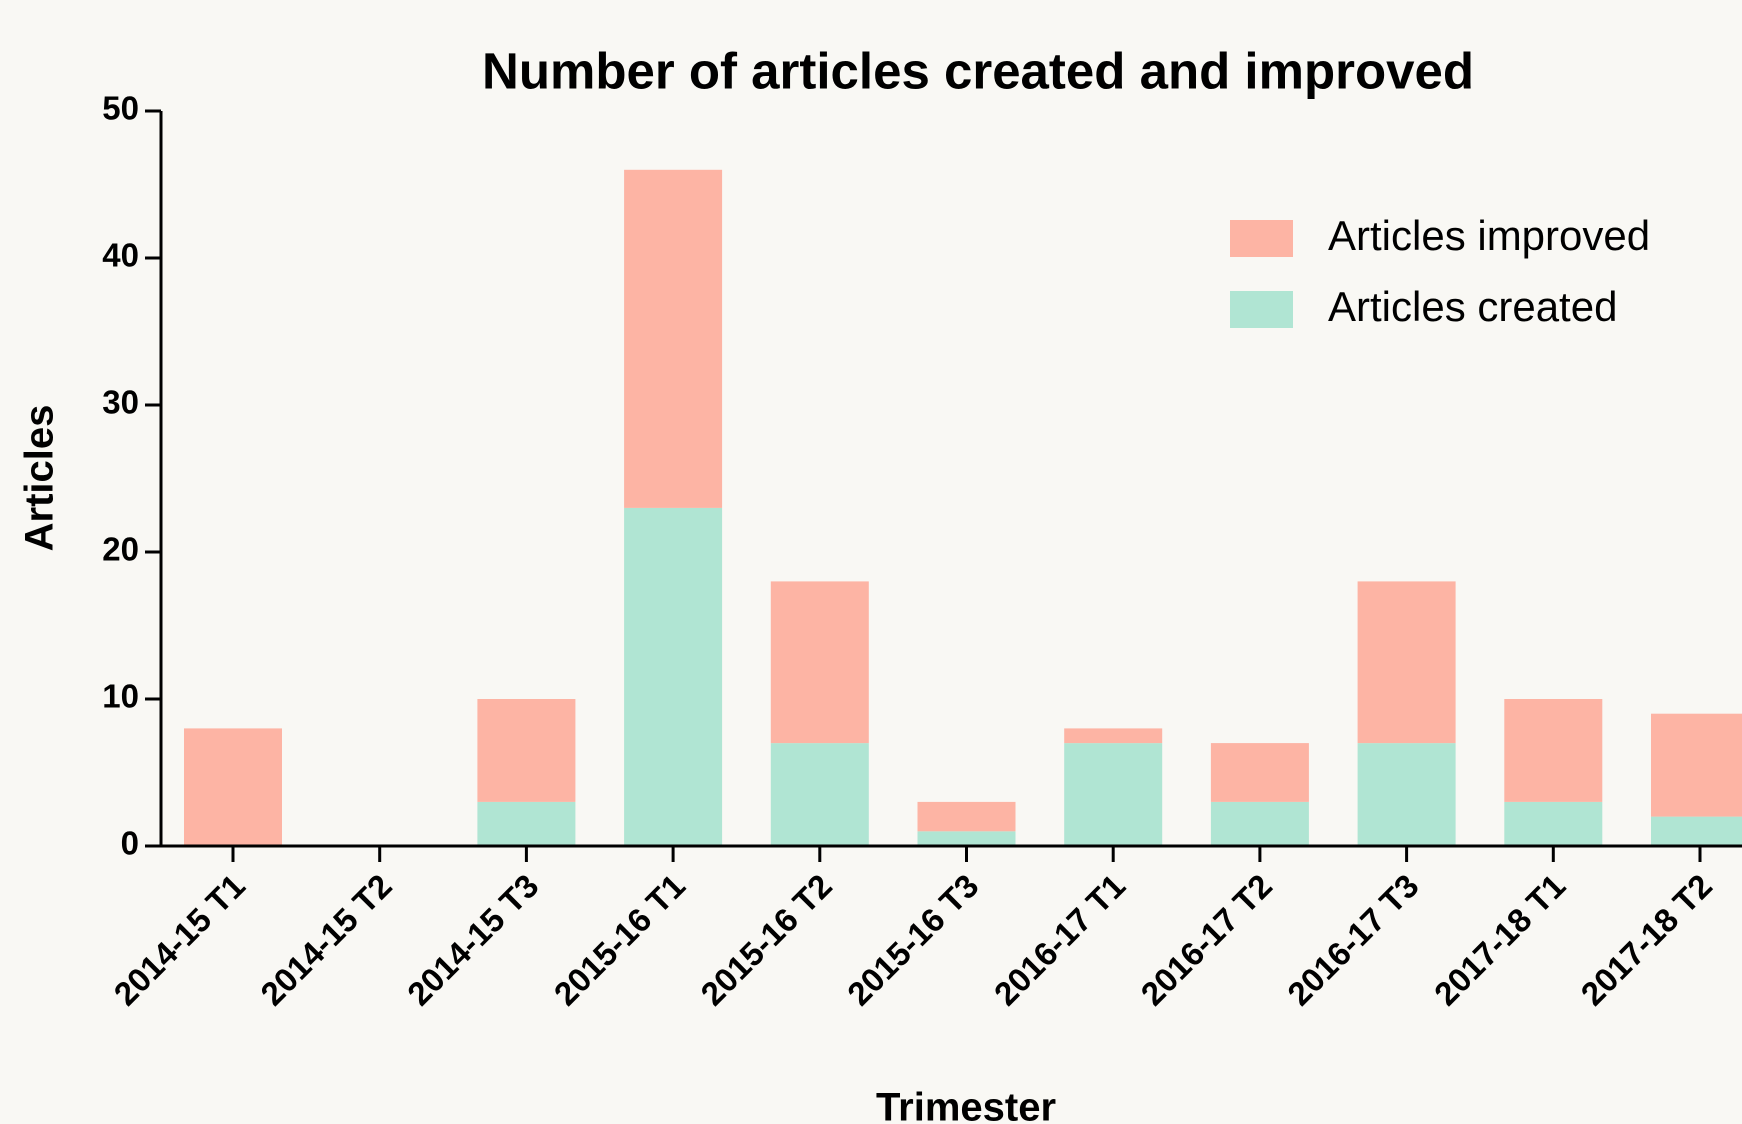 The image size is (1742, 1124). What do you see at coordinates (1353, 940) in the screenshot?
I see `x-tick-label: 2016-17 T3` at bounding box center [1353, 940].